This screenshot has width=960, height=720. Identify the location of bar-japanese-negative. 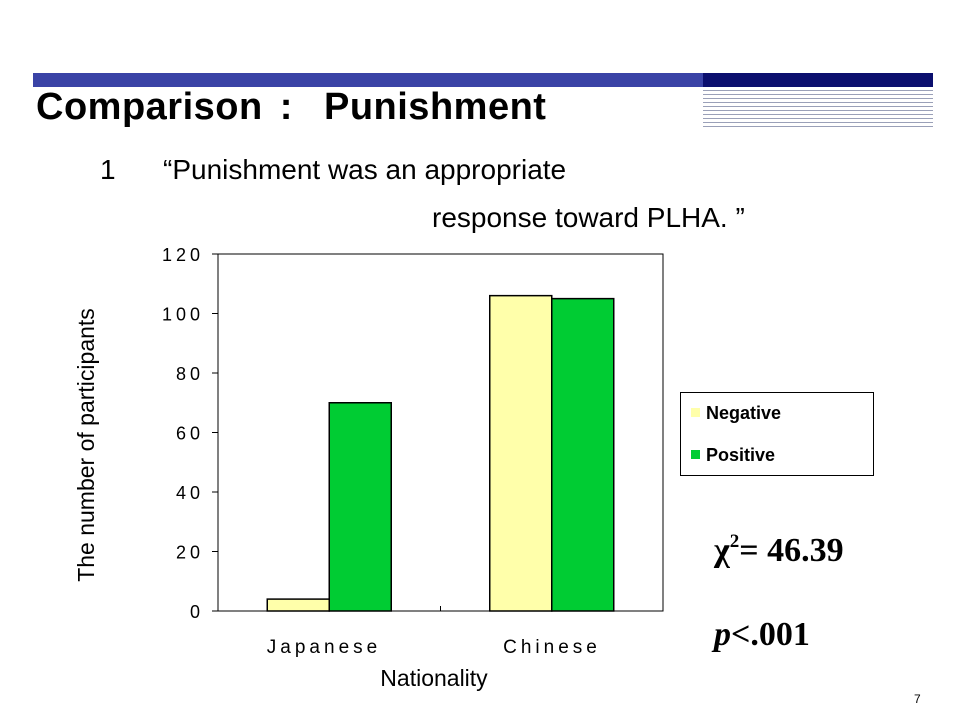
(298, 605).